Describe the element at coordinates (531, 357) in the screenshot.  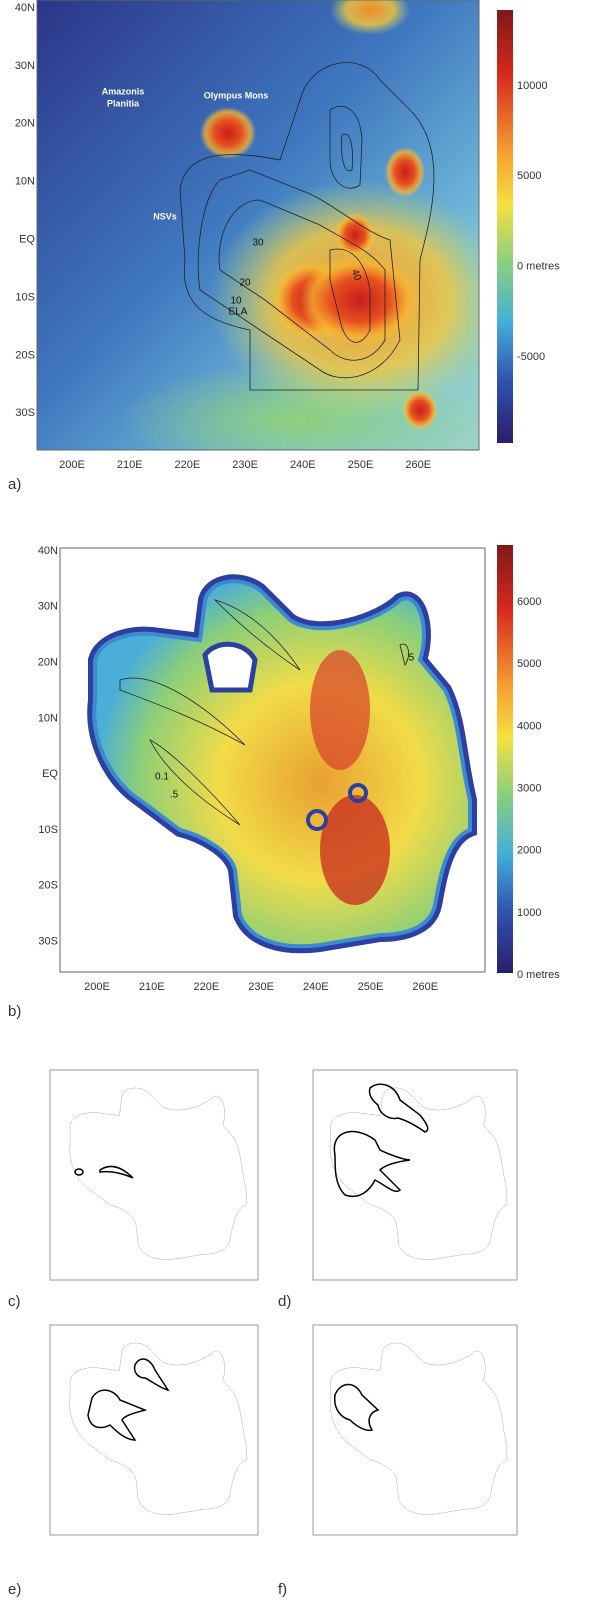
I see `colorbar-tick-label: -5000` at that location.